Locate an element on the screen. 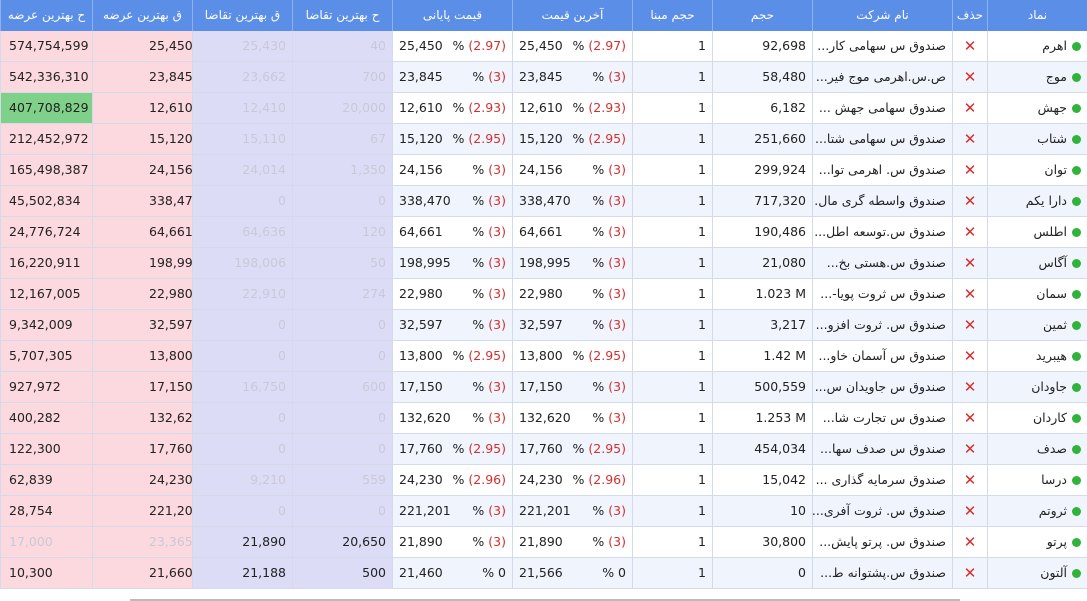  header-best-ask-volume: ح بهترین عرضه is located at coordinates (46, 15).